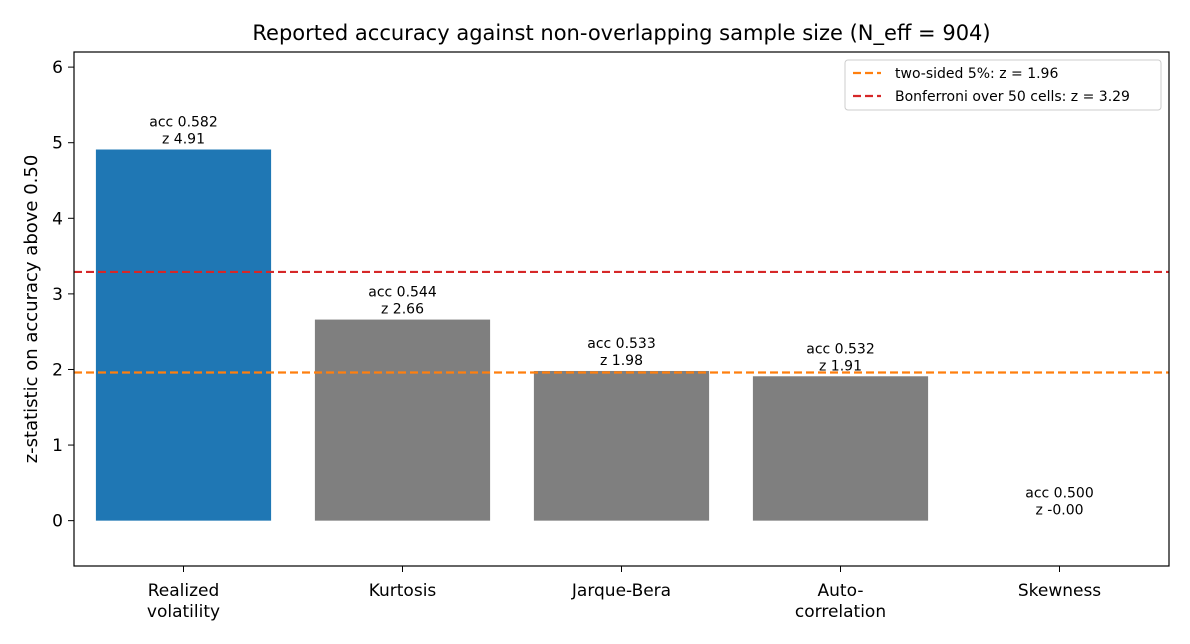 Image resolution: width=1190 pixels, height=644 pixels. I want to click on legend-label: two-sided 5%: z = 1.96, so click(976, 74).